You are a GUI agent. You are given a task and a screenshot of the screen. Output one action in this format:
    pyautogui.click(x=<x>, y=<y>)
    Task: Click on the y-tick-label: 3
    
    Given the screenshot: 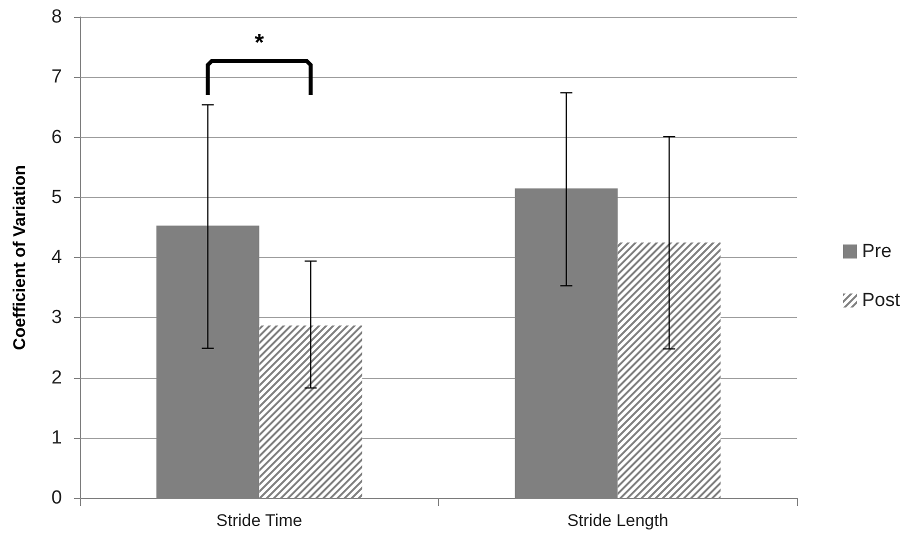 What is the action you would take?
    pyautogui.click(x=56, y=317)
    